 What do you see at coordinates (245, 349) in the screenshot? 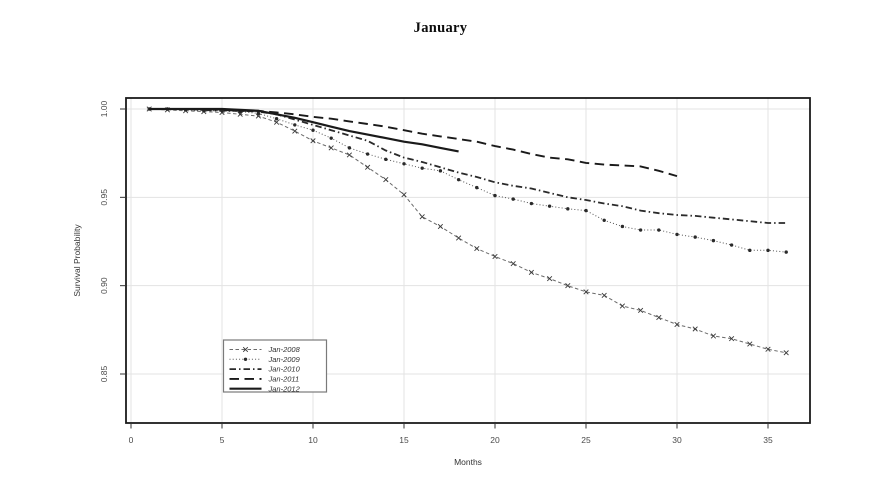
I see `legend-marker-x` at bounding box center [245, 349].